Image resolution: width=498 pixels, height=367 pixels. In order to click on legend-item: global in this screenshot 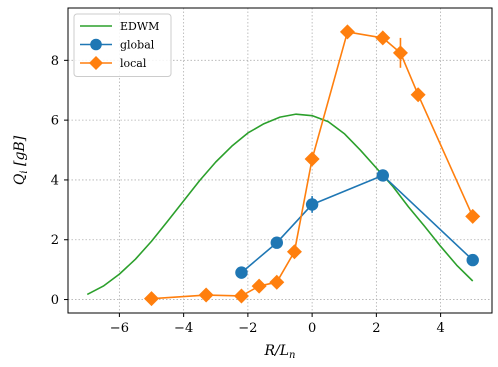, I will do `click(117, 45)`.